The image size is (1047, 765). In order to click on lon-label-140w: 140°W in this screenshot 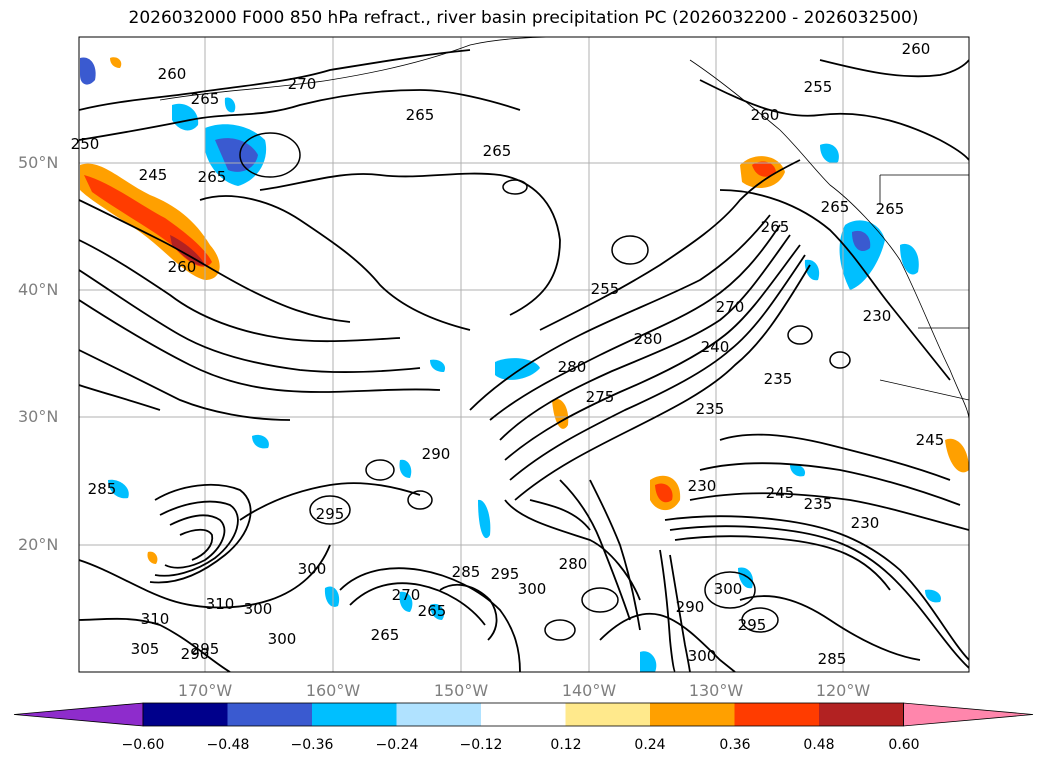, I will do `click(589, 690)`.